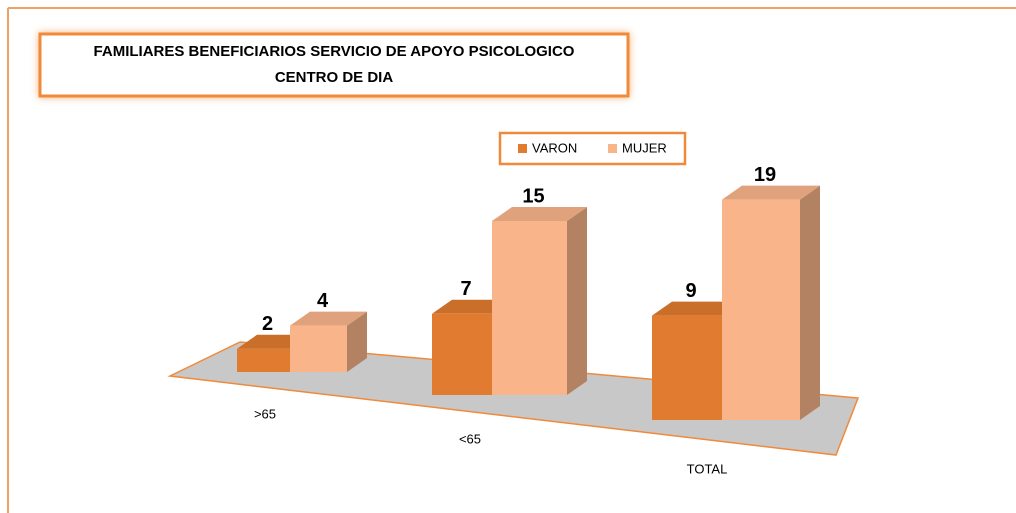 Image resolution: width=1016 pixels, height=513 pixels. What do you see at coordinates (533, 196) in the screenshot?
I see `data-label: 15` at bounding box center [533, 196].